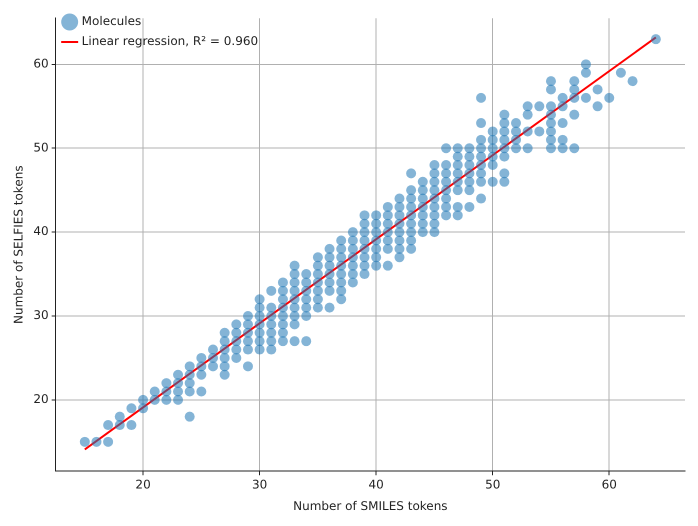  Describe the element at coordinates (41, 231) in the screenshot. I see `y-tick-label: 40` at that location.